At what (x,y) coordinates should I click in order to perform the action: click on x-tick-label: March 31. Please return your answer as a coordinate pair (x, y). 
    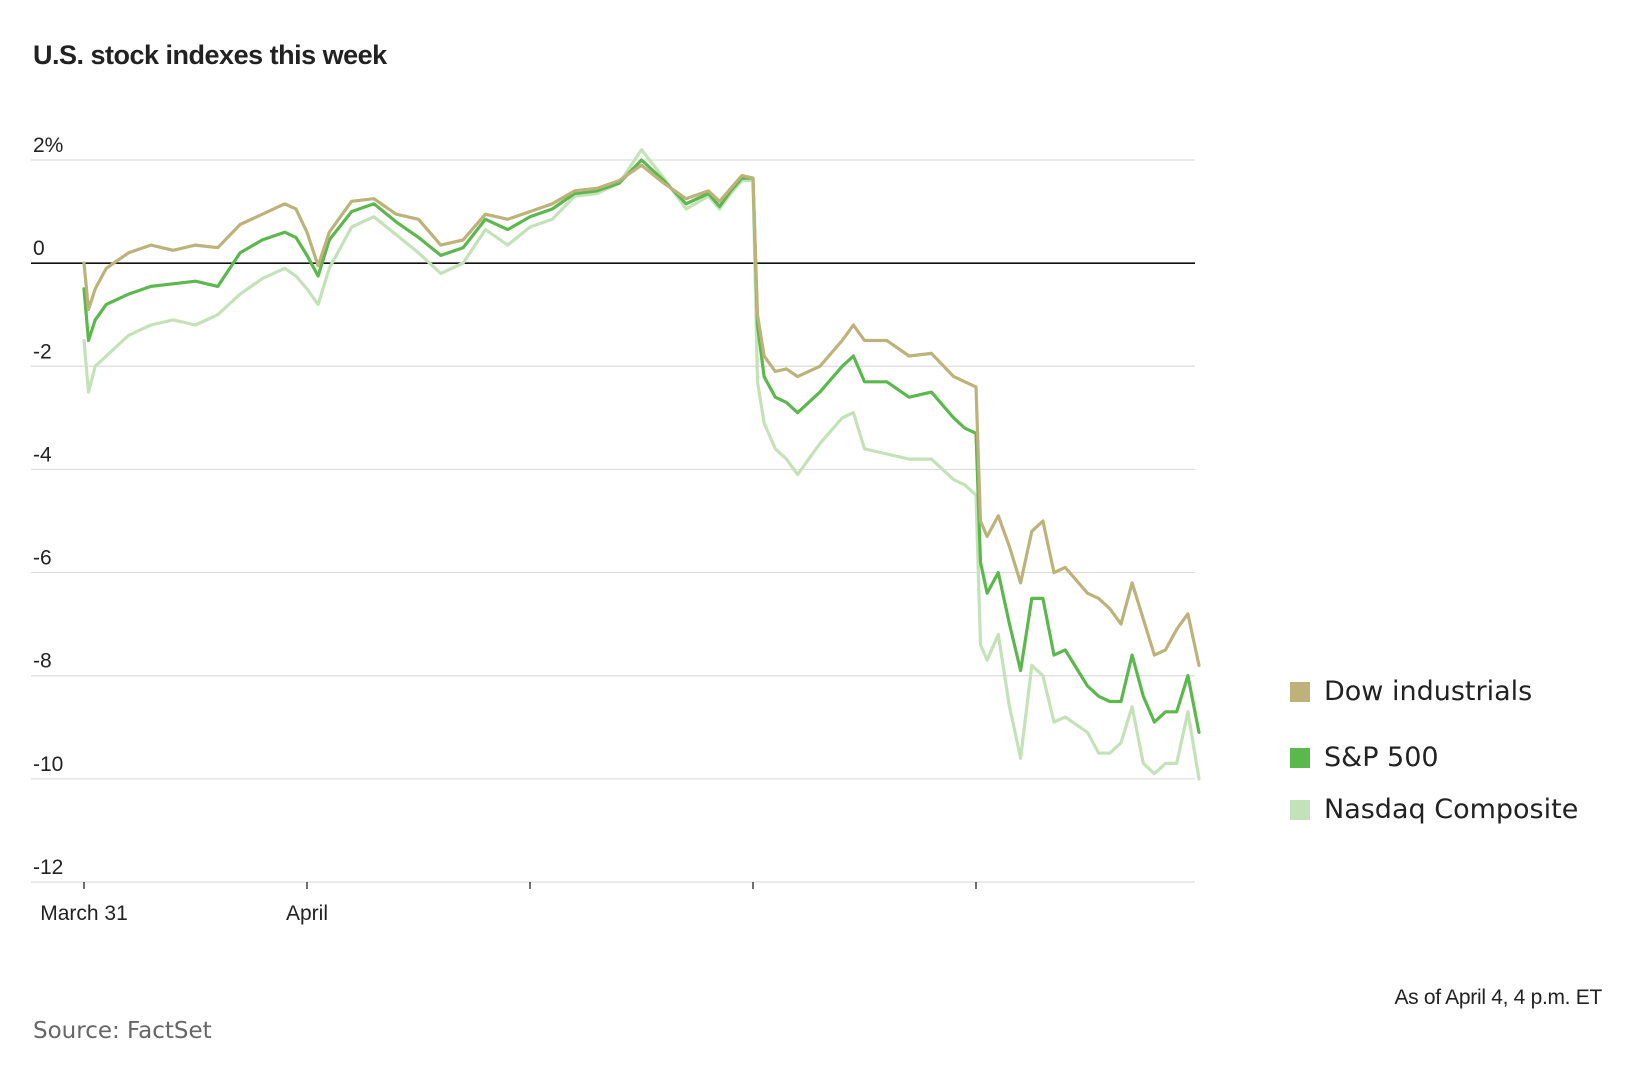
    Looking at the image, I should click on (84, 913).